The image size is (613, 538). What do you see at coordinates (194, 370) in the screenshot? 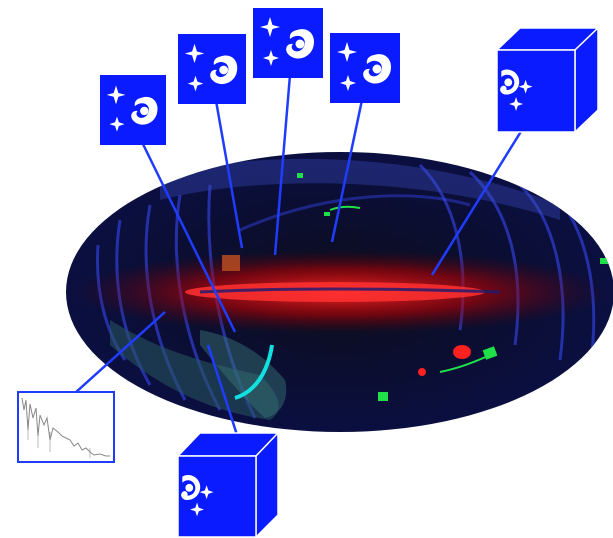
I see `survey-footprint-left` at bounding box center [194, 370].